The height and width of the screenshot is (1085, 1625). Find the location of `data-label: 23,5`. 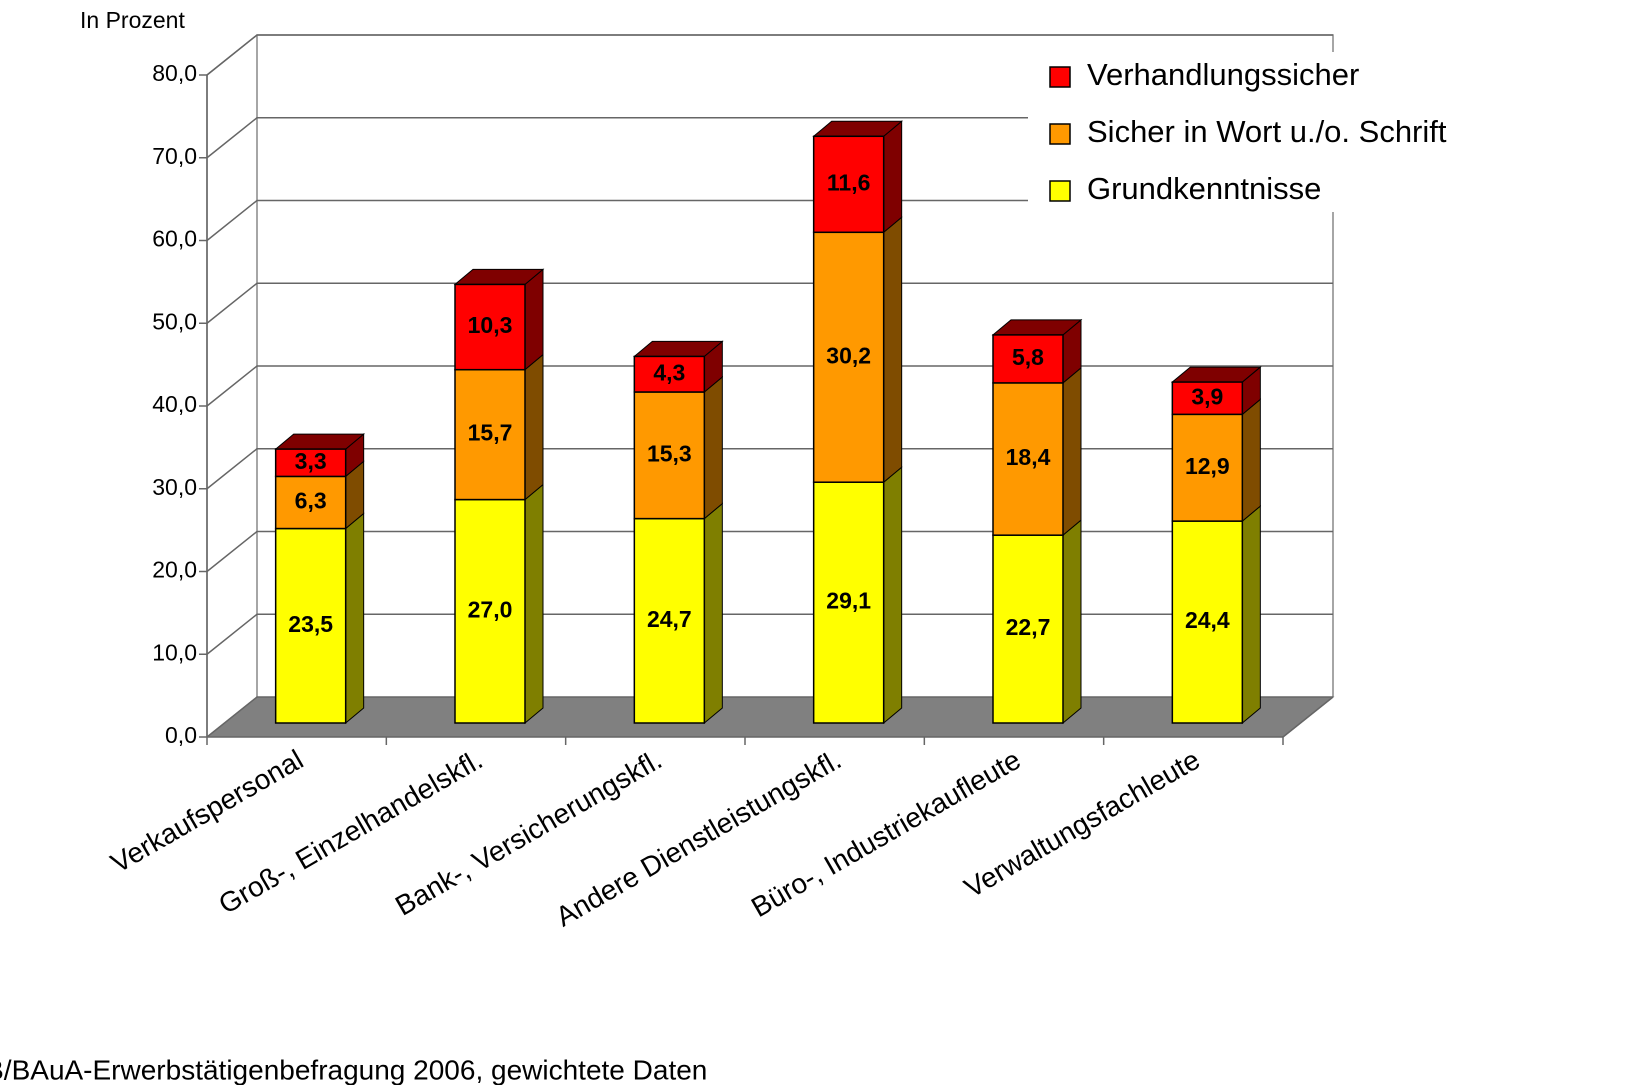

data-label: 23,5 is located at coordinates (310, 624).